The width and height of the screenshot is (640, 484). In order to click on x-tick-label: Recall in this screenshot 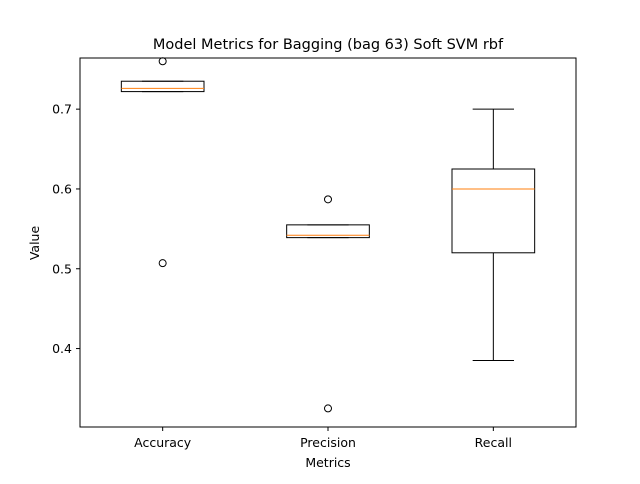, I will do `click(493, 442)`.